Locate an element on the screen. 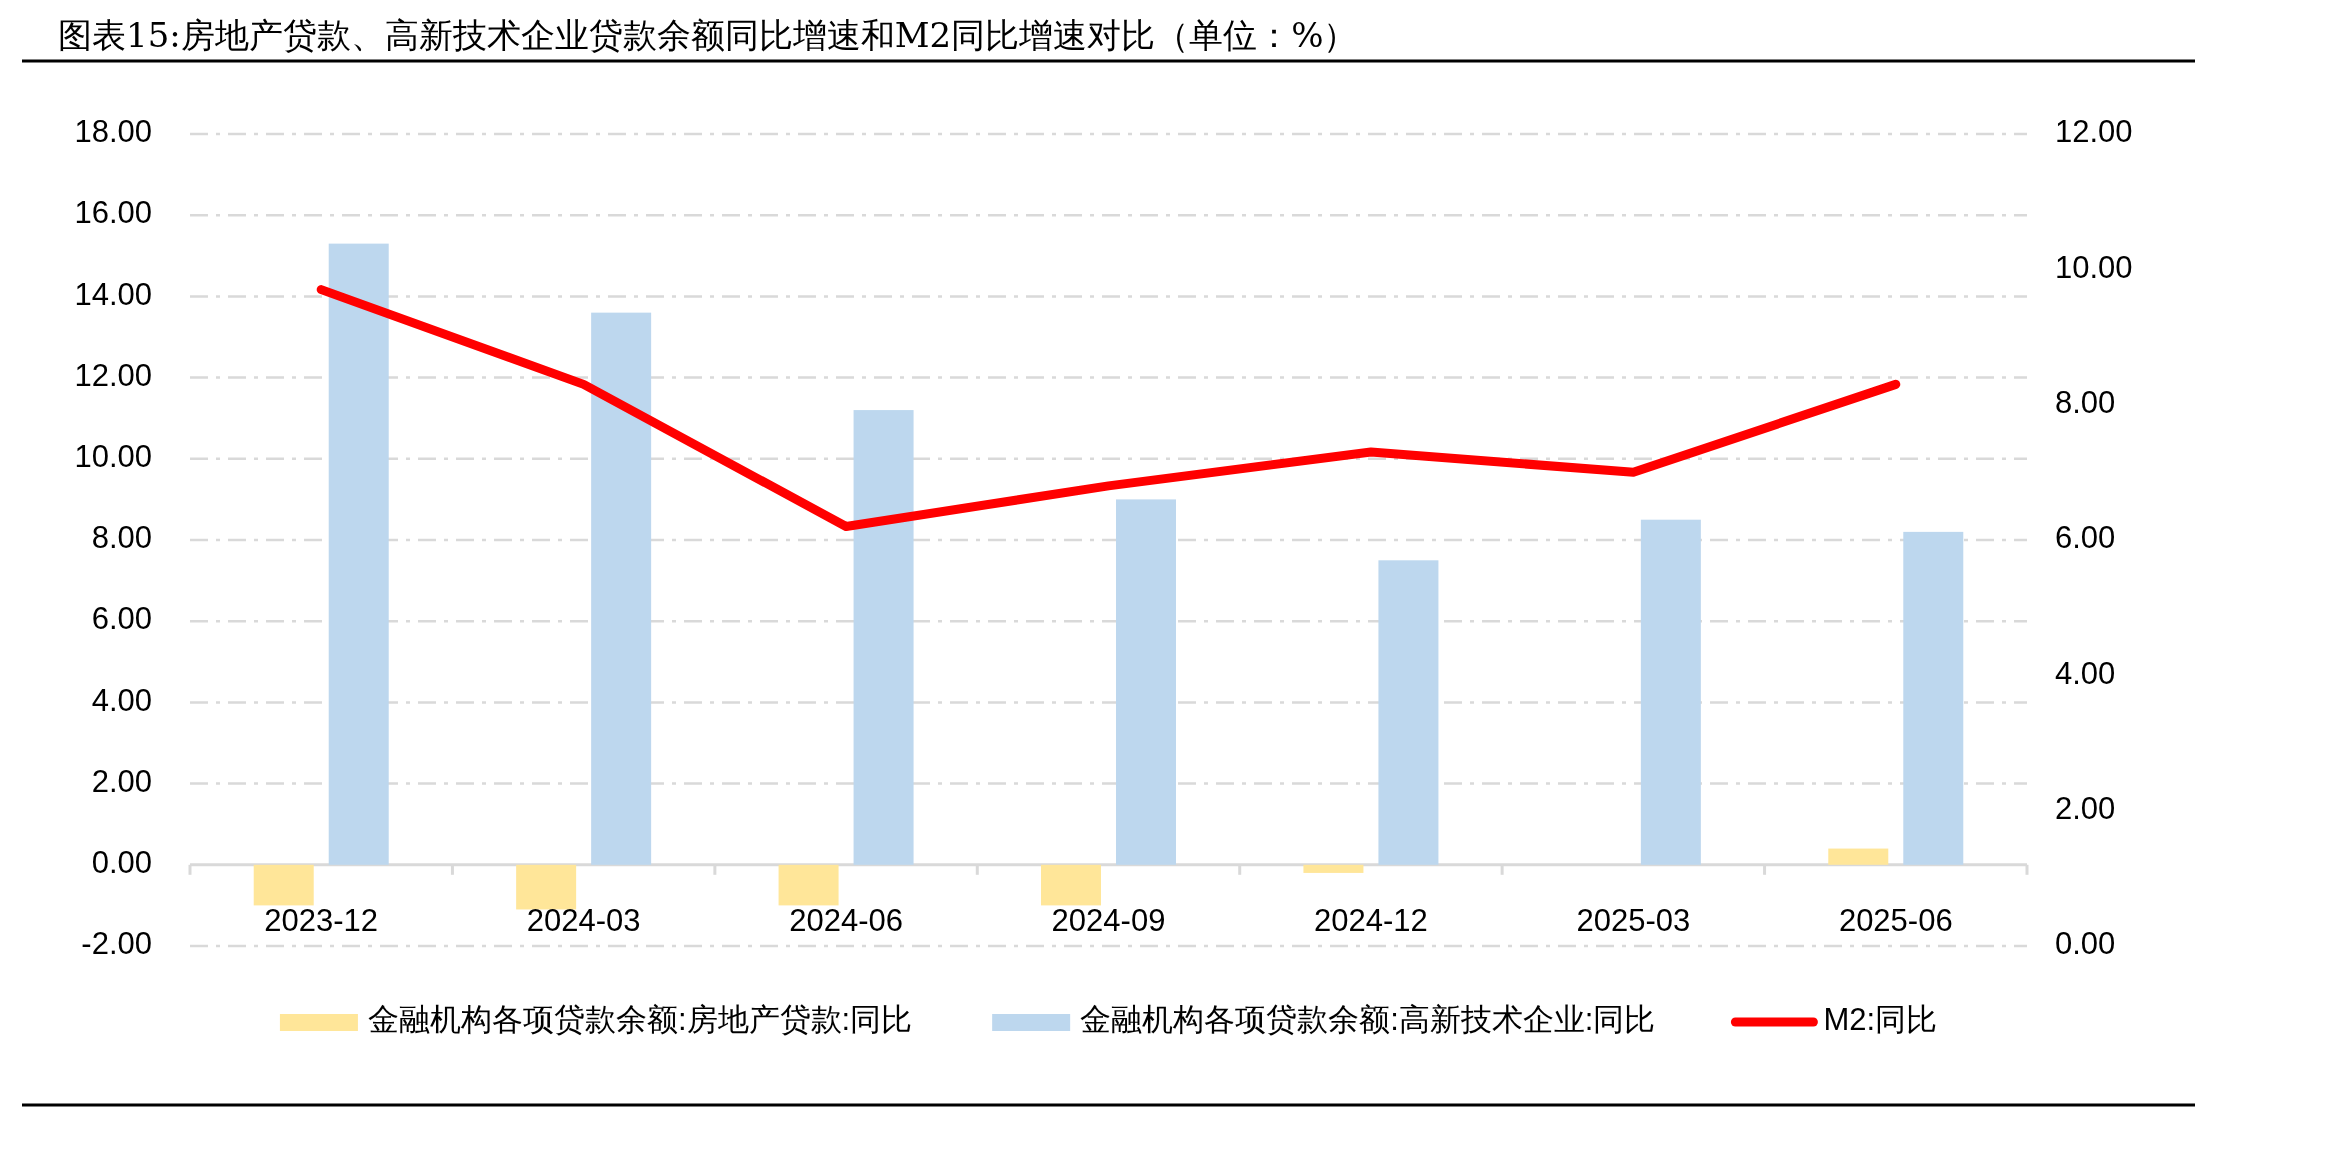  y-tick-label: 12.00 is located at coordinates (113, 375).